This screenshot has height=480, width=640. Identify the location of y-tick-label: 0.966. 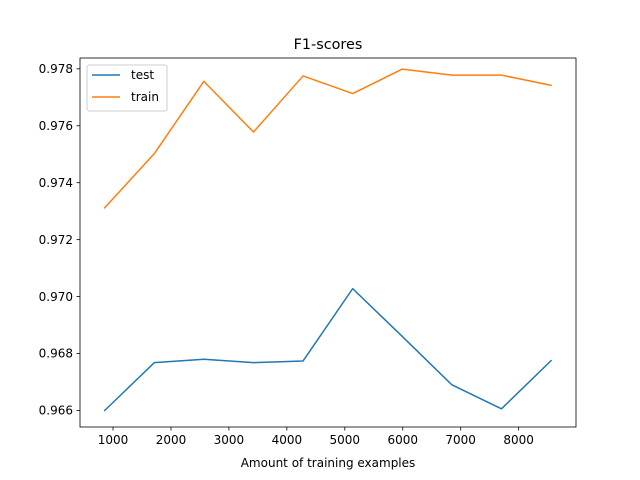
(56, 411).